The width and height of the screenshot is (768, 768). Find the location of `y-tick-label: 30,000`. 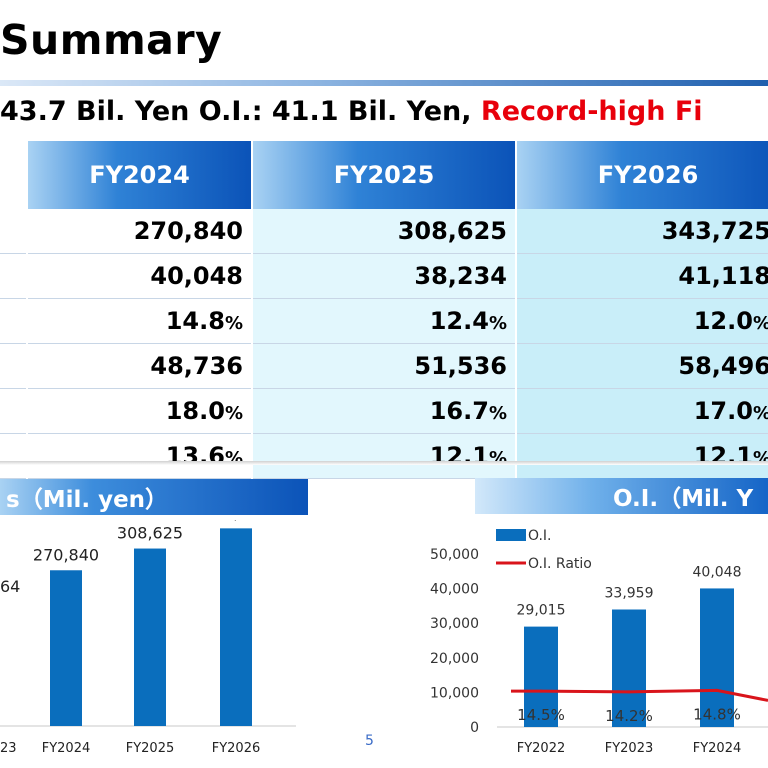

y-tick-label: 30,000 is located at coordinates (454, 624).